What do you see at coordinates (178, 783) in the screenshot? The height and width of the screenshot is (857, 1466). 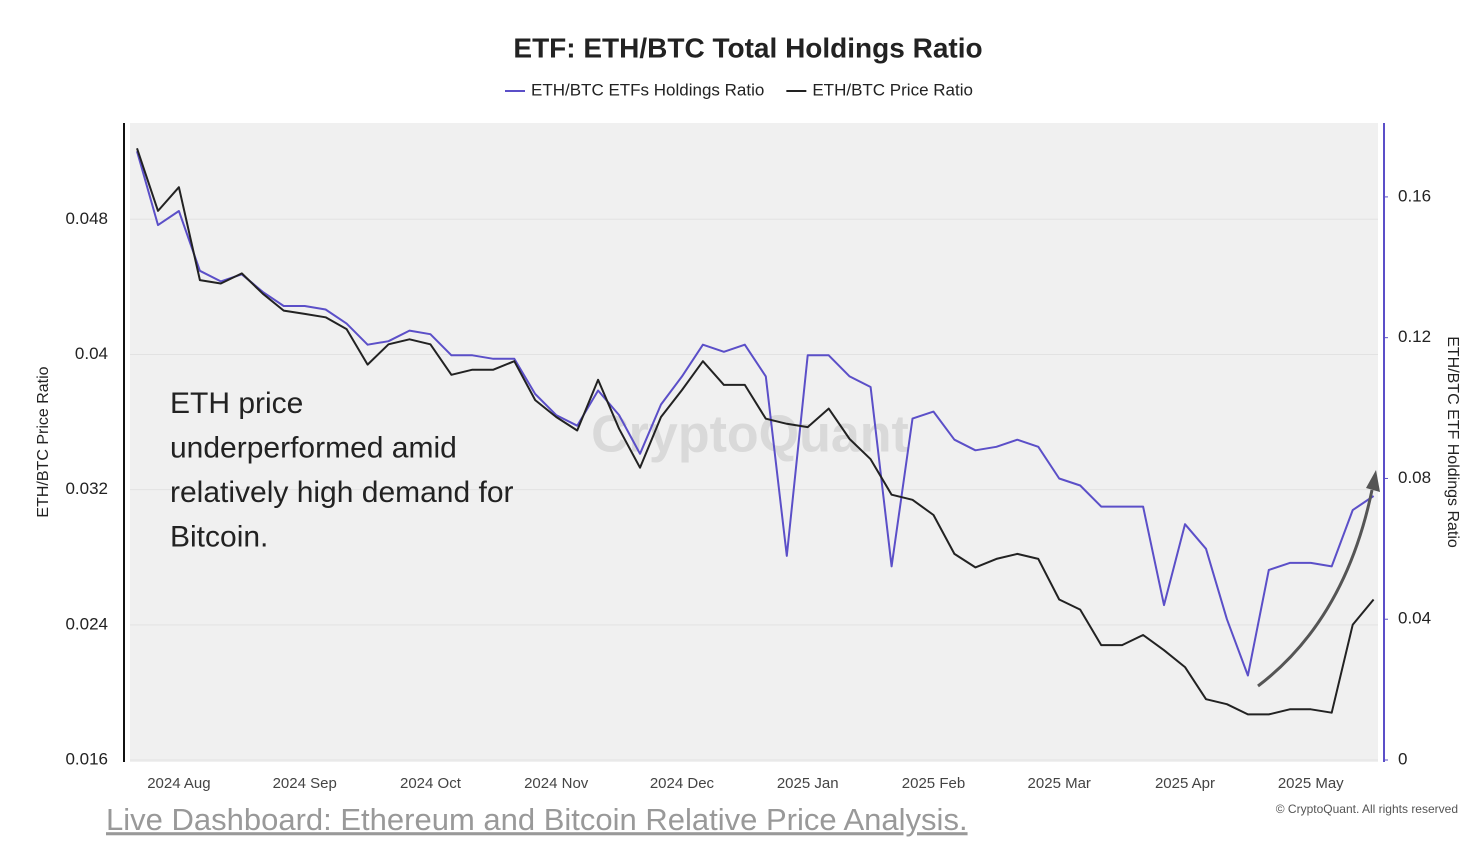 I see `x-tick-label: 2024 Aug` at bounding box center [178, 783].